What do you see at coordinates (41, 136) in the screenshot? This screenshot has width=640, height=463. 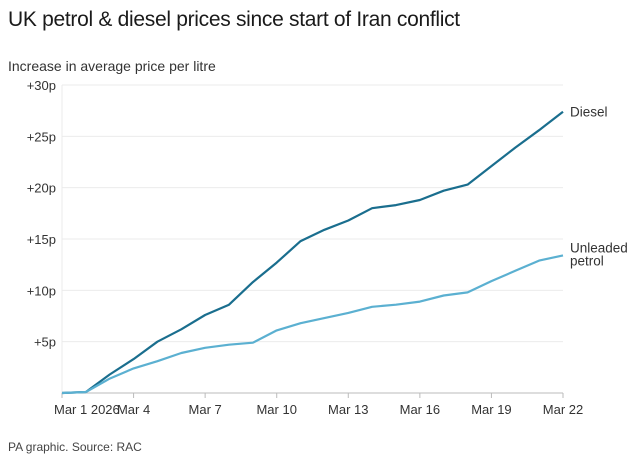 I see `y-tick-label: +25p` at bounding box center [41, 136].